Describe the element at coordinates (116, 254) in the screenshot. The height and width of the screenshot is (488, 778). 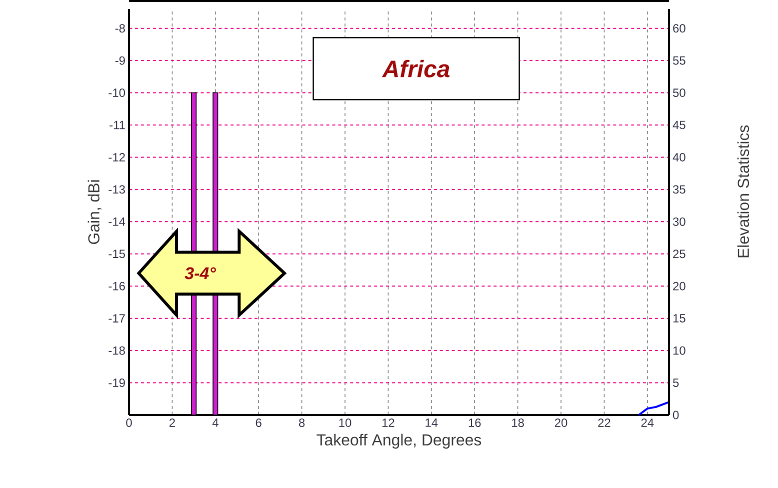
I see `y-tick-label: -15` at that location.